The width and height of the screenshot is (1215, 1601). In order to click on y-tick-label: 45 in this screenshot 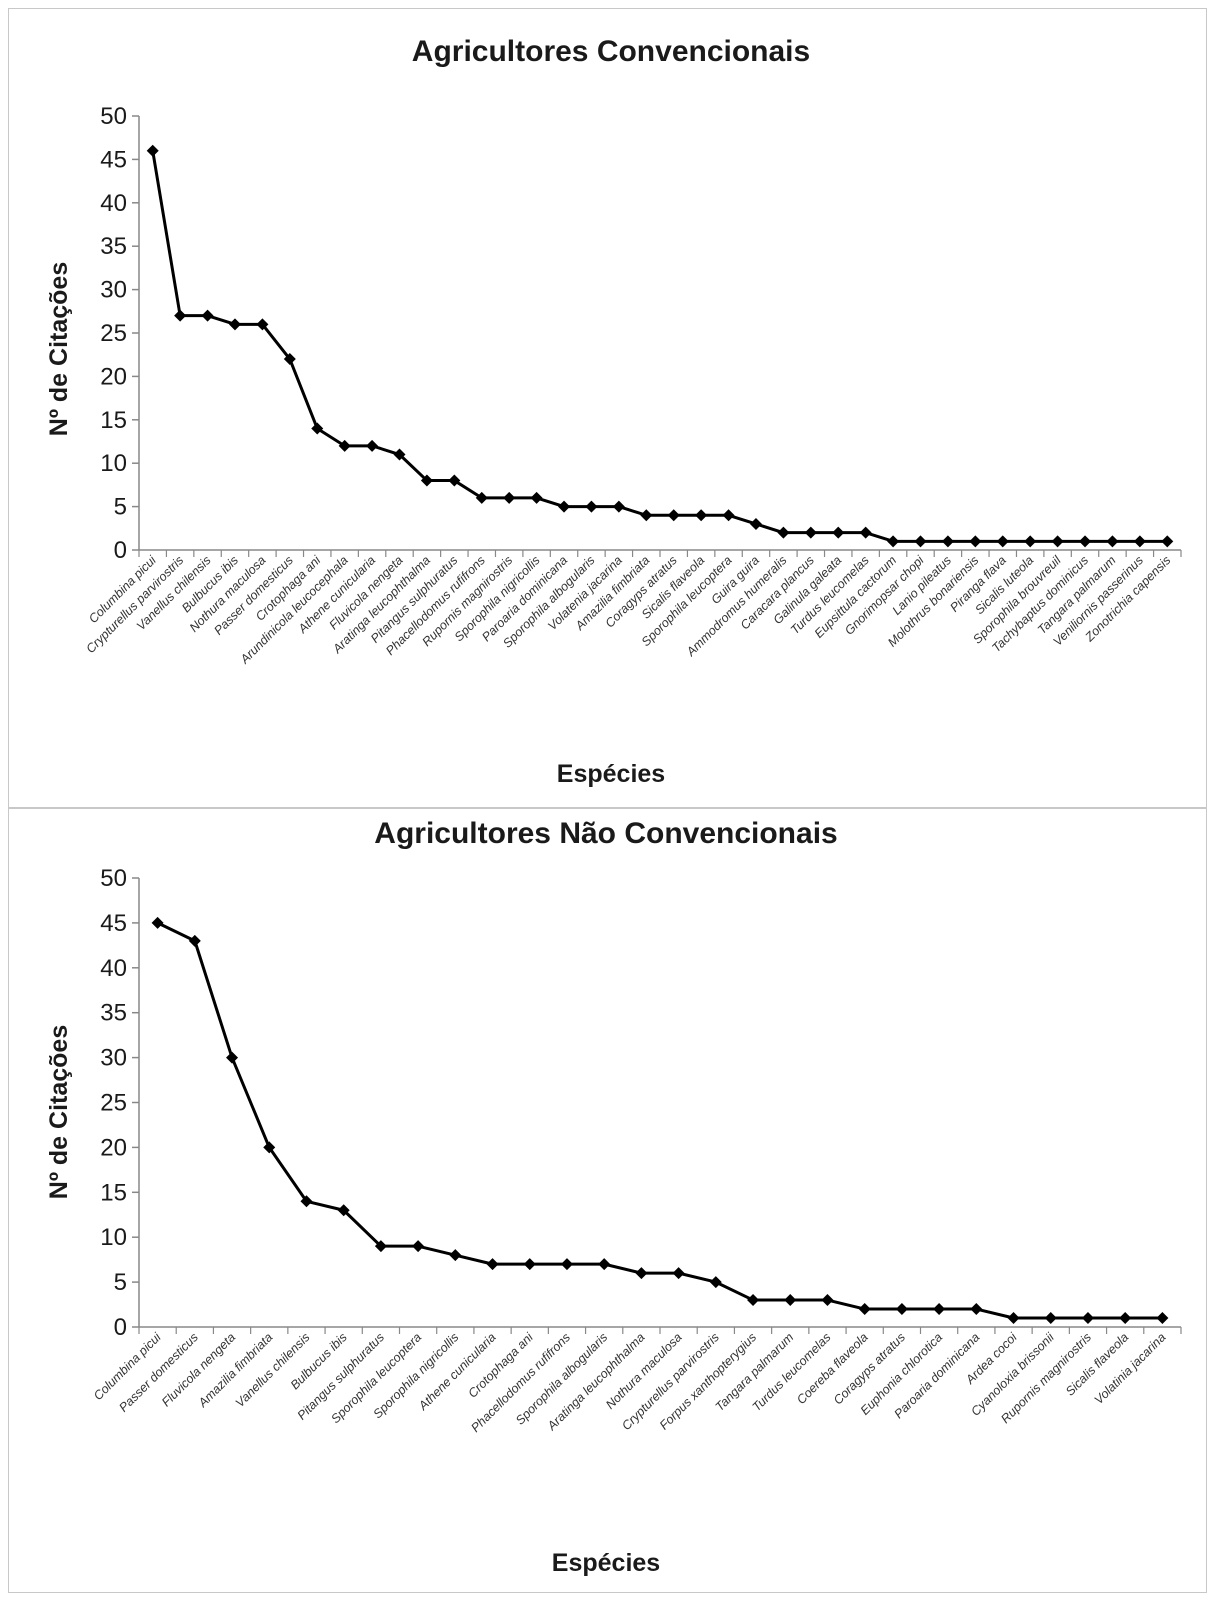, I will do `click(113, 159)`.